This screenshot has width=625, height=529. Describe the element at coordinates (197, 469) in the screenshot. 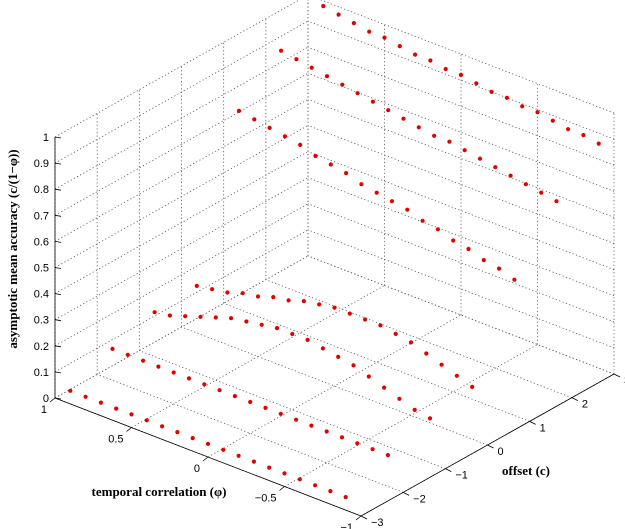

I see `y-tick-label: 0` at that location.